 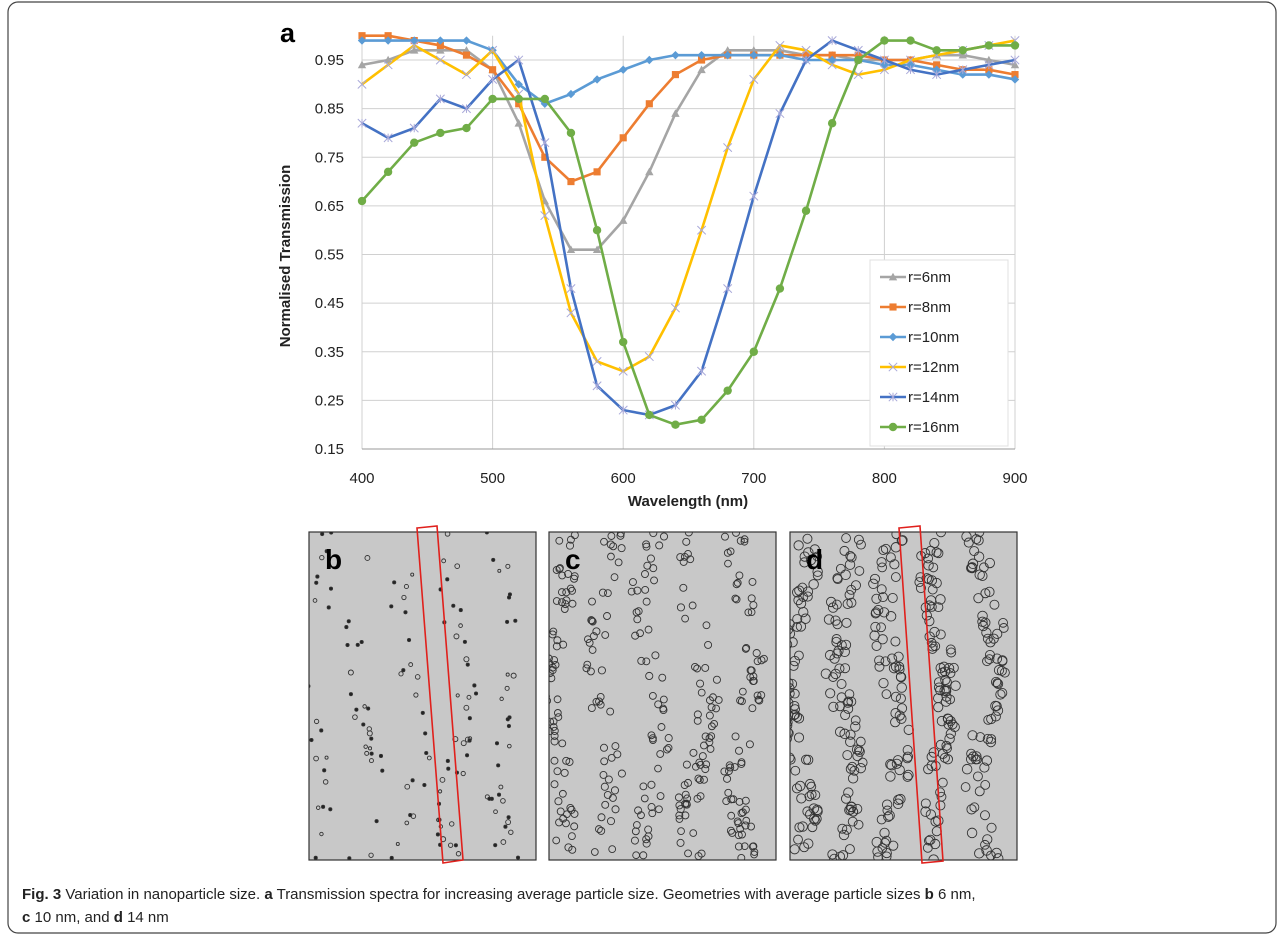 I want to click on y-tick-label: 0.85, so click(x=329, y=109).